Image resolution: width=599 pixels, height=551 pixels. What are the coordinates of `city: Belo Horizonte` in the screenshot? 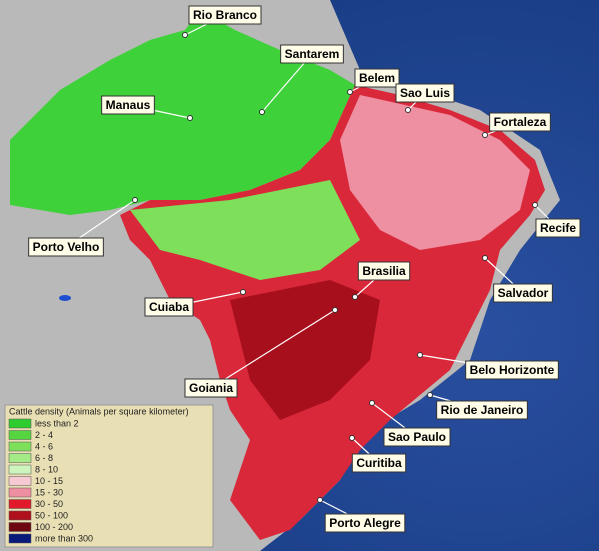 It's located at (488, 366).